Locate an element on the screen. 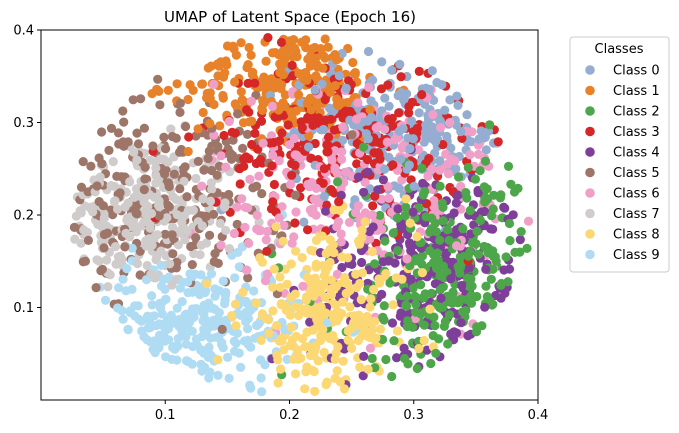  x-tick-label: 0.3 is located at coordinates (413, 415).